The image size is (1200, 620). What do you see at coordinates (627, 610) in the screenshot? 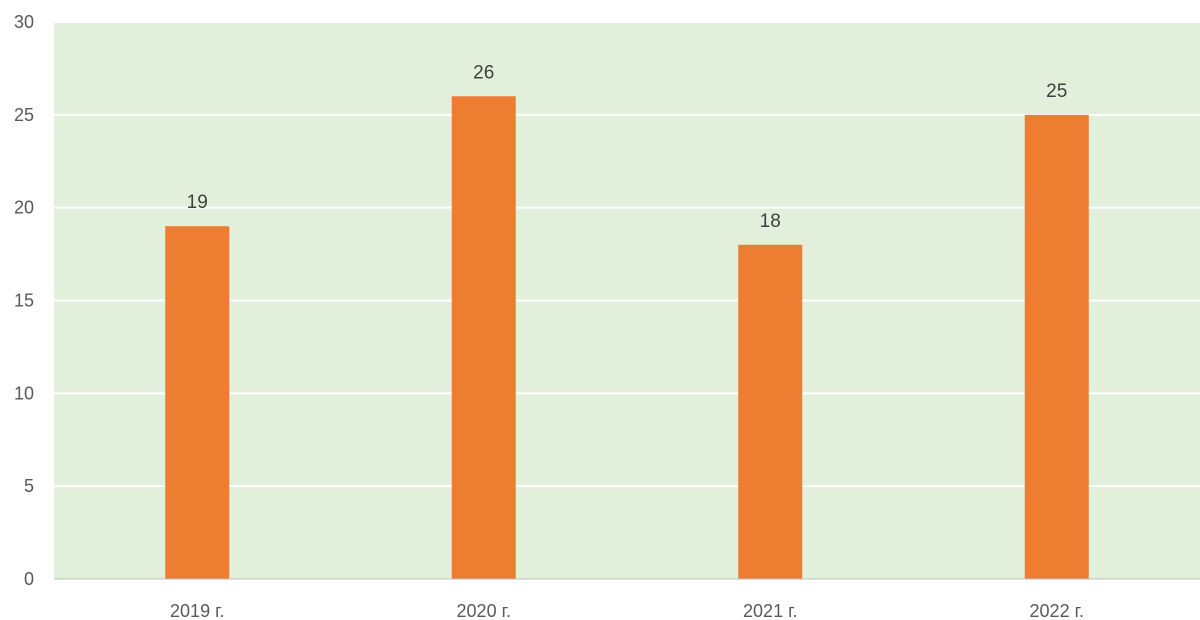
I see `x-axis: 2019 г. 2020 г. 2021 г. 2022 г.` at bounding box center [627, 610].